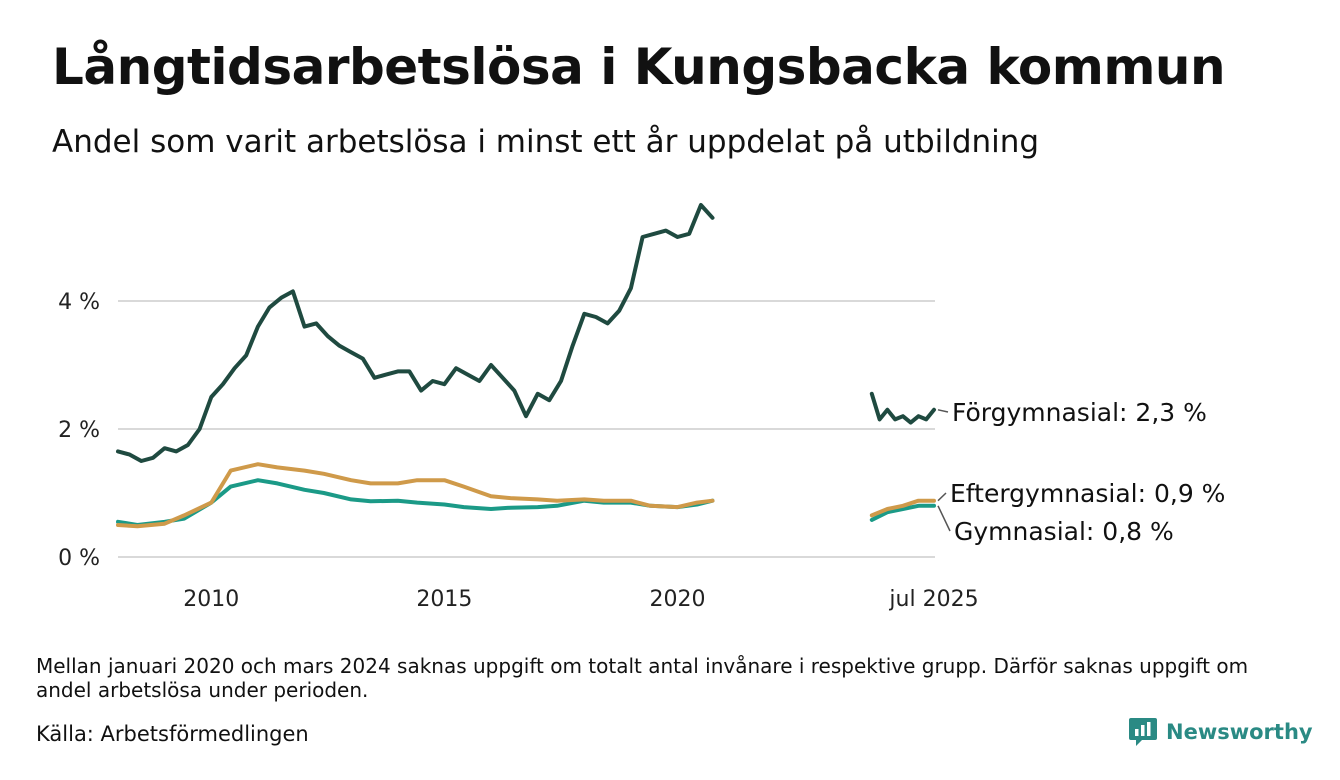  I want to click on y-tick-label: 0 %, so click(79, 558).